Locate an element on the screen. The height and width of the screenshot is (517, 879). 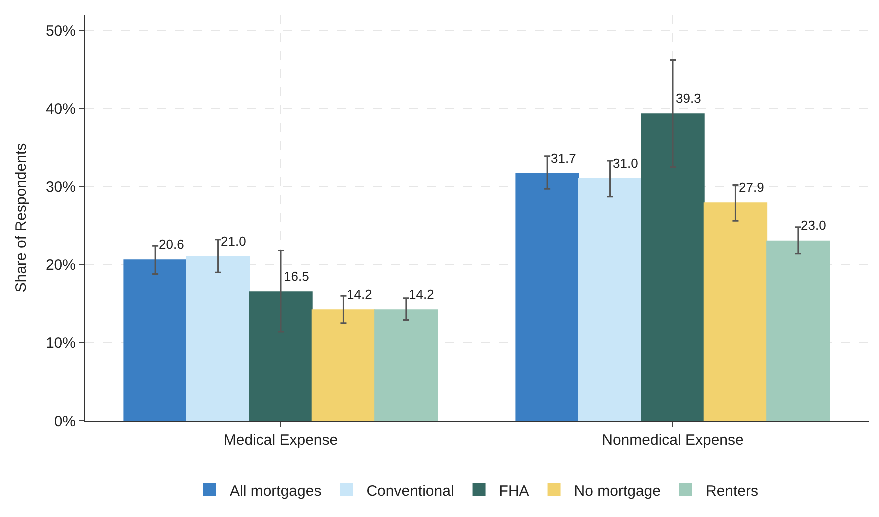
legend-label: Conventional is located at coordinates (410, 491).